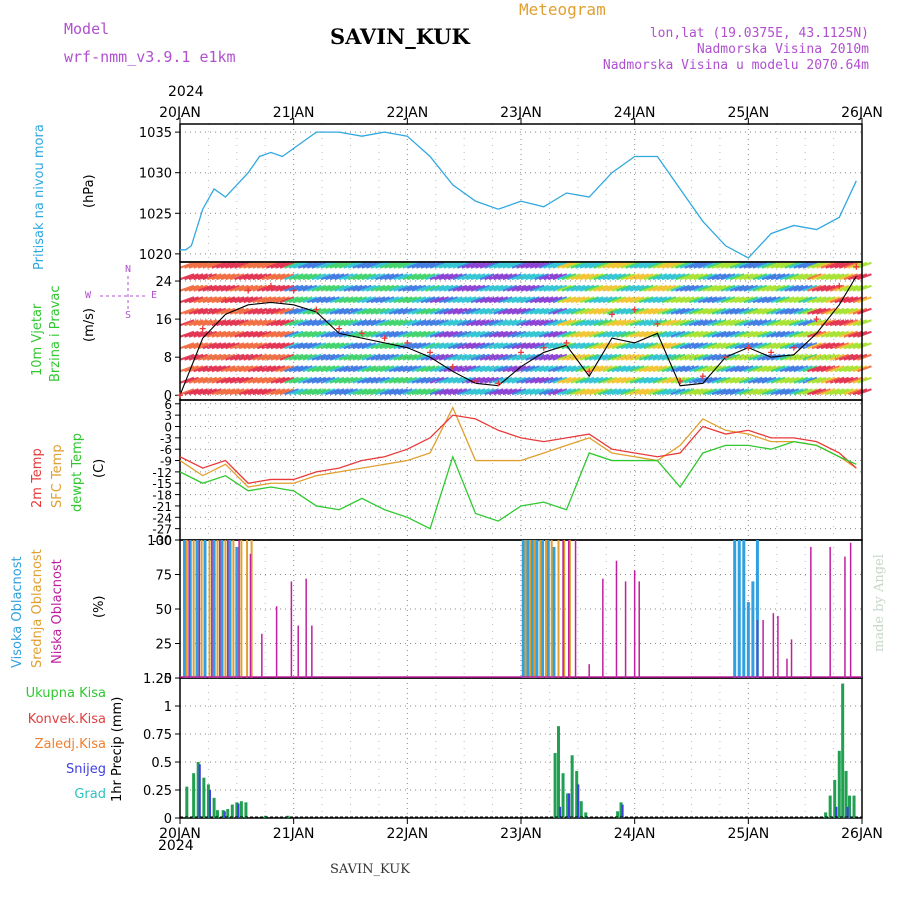 The image size is (900, 900). I want to click on compass-letter: W, so click(88, 295).